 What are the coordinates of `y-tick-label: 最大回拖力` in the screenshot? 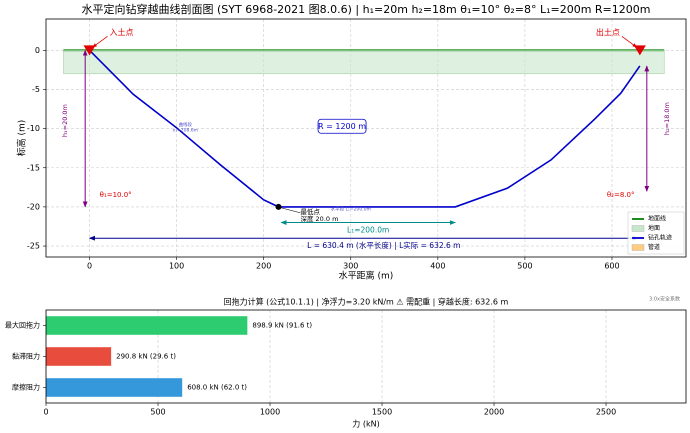 It's located at (22, 325).